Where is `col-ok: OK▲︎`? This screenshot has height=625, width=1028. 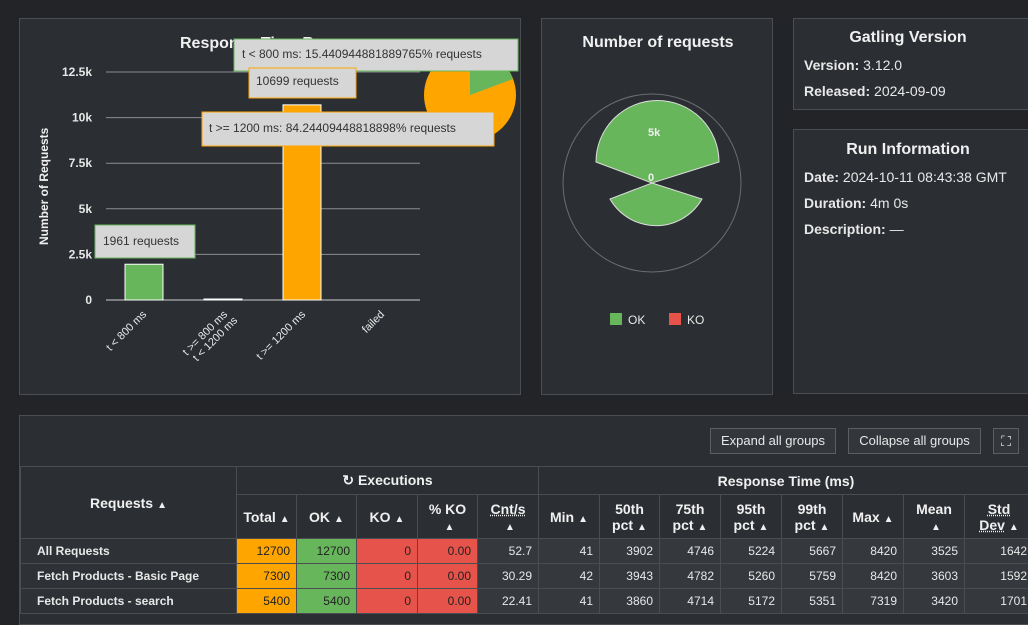
col-ok: OK▲︎ is located at coordinates (327, 517).